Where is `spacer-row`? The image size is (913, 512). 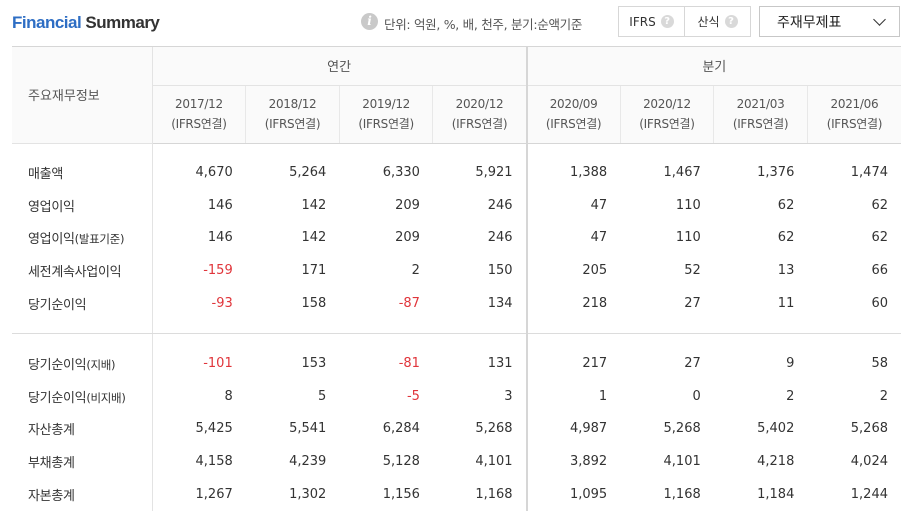
spacer-row is located at coordinates (456, 149).